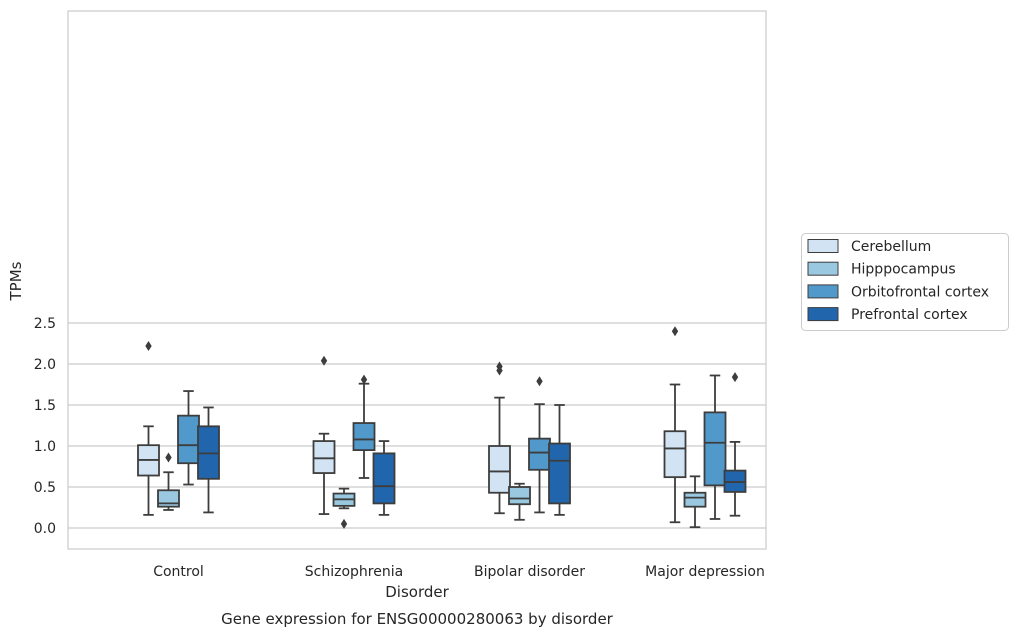 This screenshot has height=636, width=1018. Describe the element at coordinates (45, 365) in the screenshot. I see `y-tick-label: 2.0` at that location.